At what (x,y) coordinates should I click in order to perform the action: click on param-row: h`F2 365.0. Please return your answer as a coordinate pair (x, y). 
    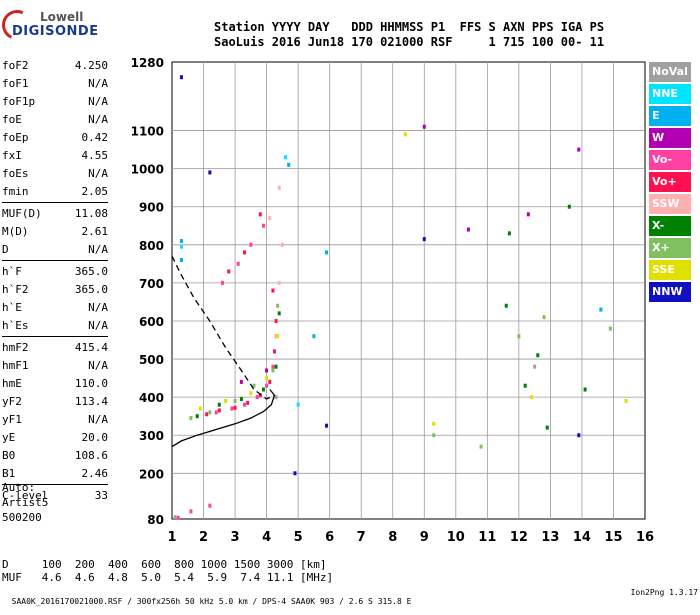
    Looking at the image, I should click on (55, 290).